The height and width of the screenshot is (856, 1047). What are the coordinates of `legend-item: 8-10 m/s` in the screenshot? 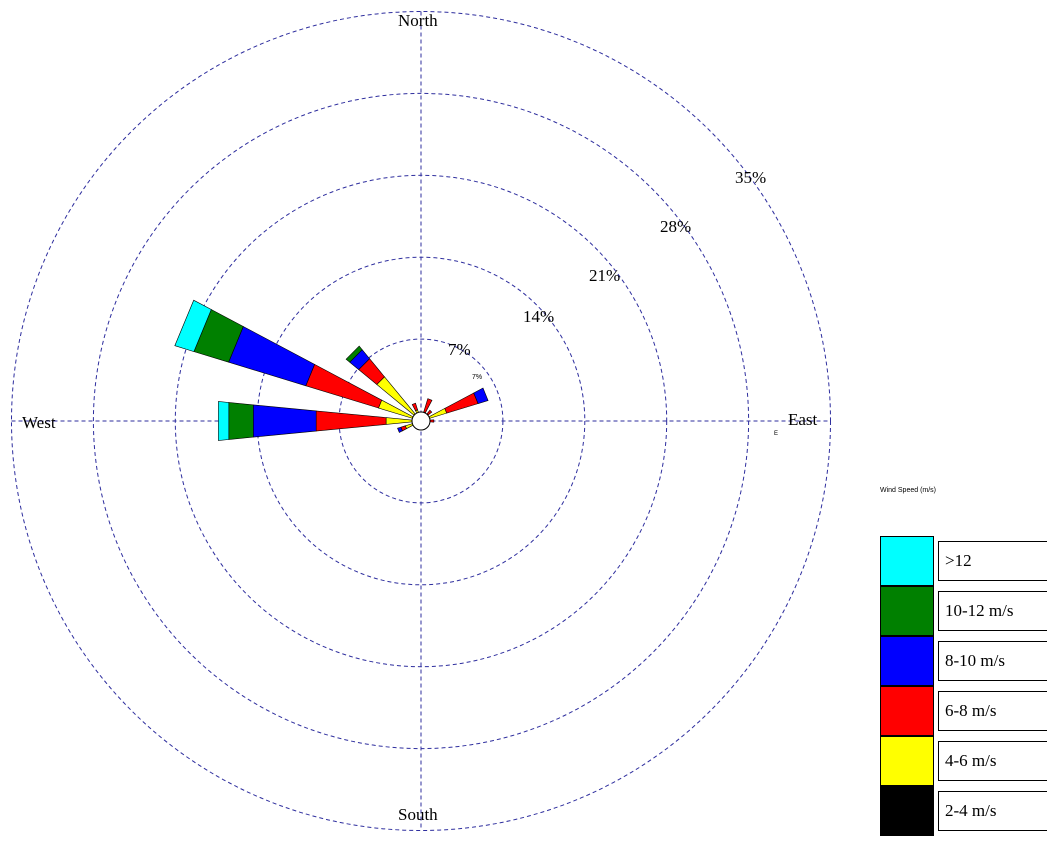 It's located at (963, 661).